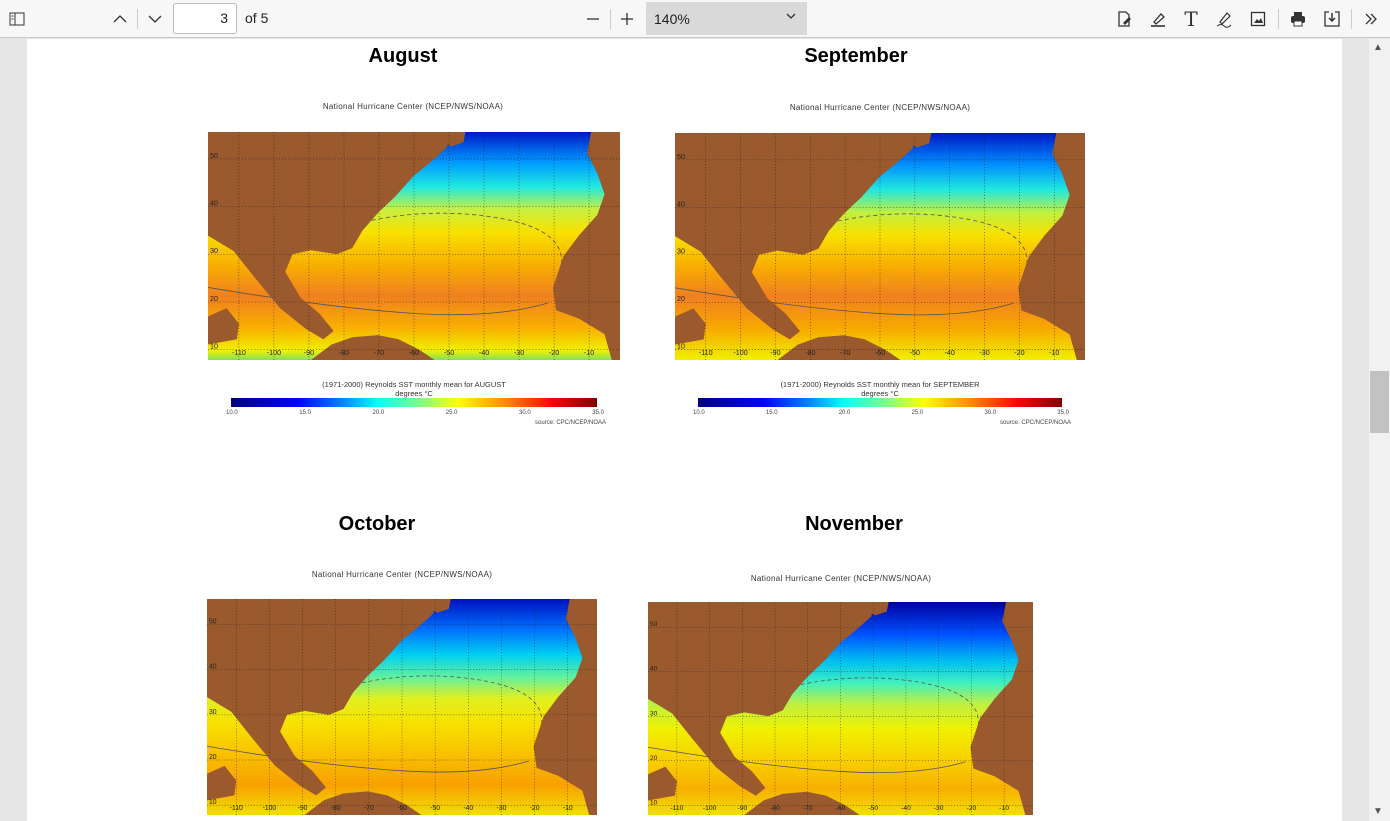 Image resolution: width=1390 pixels, height=821 pixels. I want to click on zoom-in-icon, so click(627, 19).